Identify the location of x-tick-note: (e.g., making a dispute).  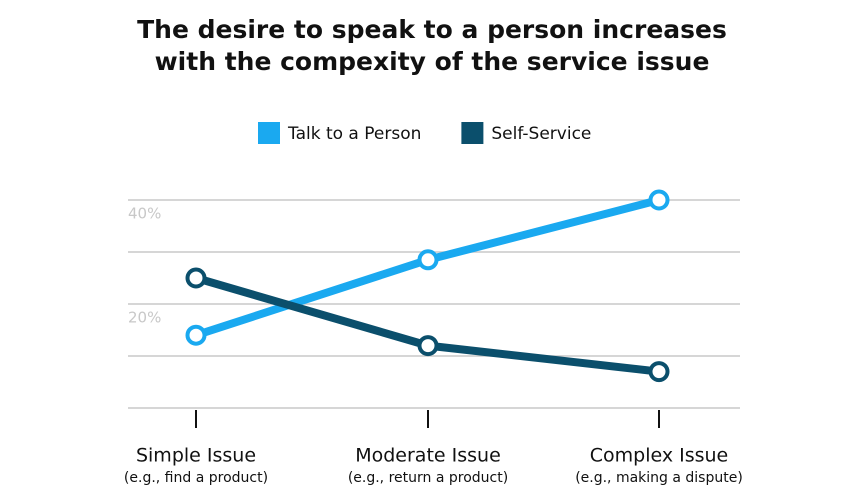
(659, 478).